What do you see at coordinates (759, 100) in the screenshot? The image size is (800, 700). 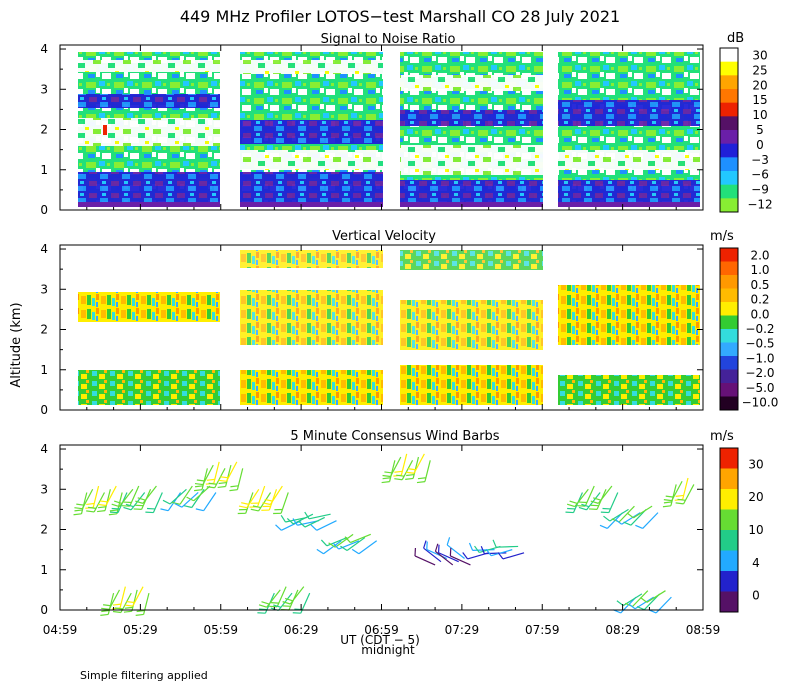 I see `colorbar-label: 15` at bounding box center [759, 100].